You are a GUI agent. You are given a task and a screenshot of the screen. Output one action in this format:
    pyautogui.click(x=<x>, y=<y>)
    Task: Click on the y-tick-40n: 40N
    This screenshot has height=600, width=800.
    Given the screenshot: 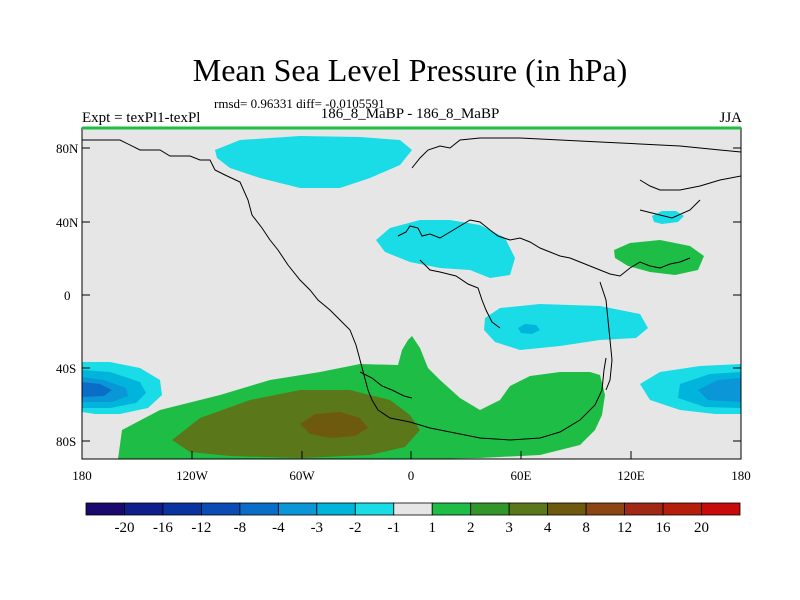 What is the action you would take?
    pyautogui.click(x=67, y=222)
    